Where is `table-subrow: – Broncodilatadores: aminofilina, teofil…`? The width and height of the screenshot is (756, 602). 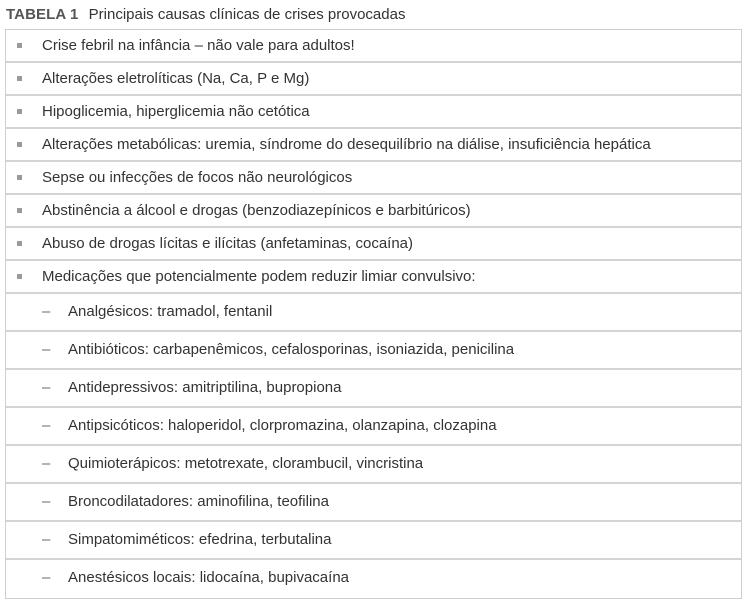
table-subrow: – Broncodilatadores: aminofilina, teofil… is located at coordinates (373, 503).